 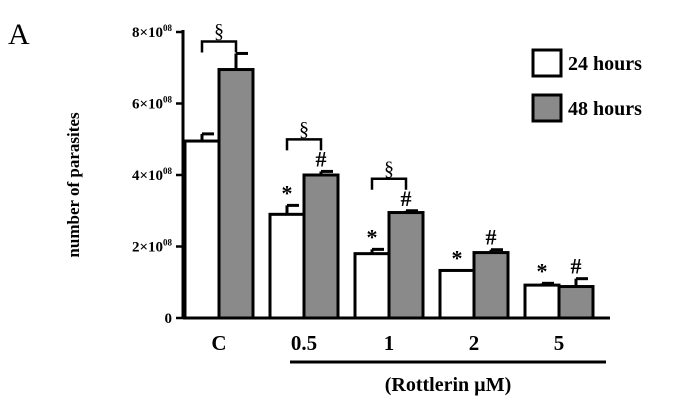 I want to click on y-tick-base: 0, so click(x=169, y=319).